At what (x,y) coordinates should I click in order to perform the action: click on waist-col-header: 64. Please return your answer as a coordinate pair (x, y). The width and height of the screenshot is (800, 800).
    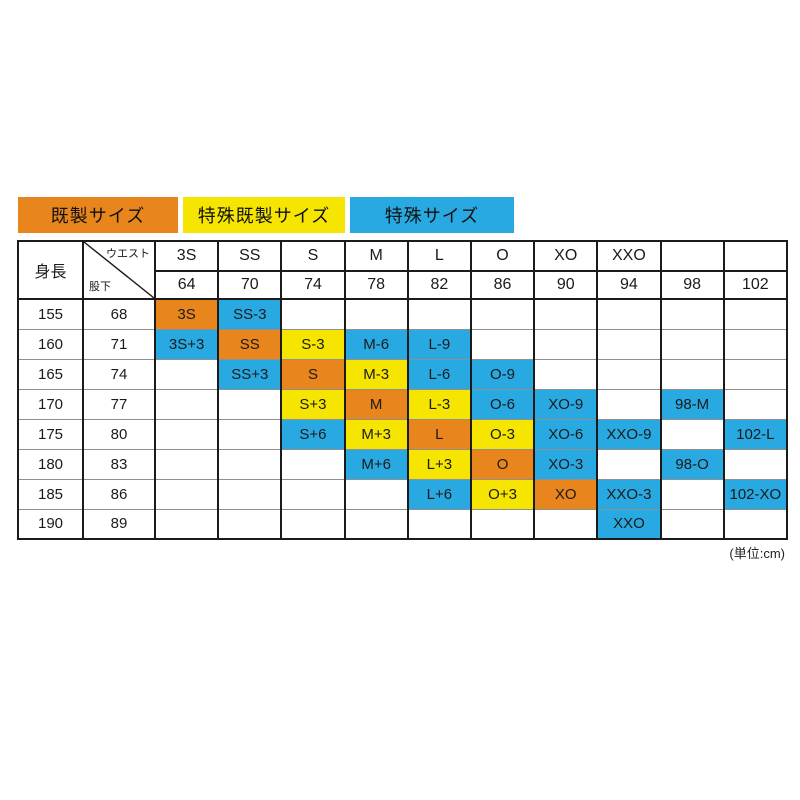
    Looking at the image, I should click on (186, 285).